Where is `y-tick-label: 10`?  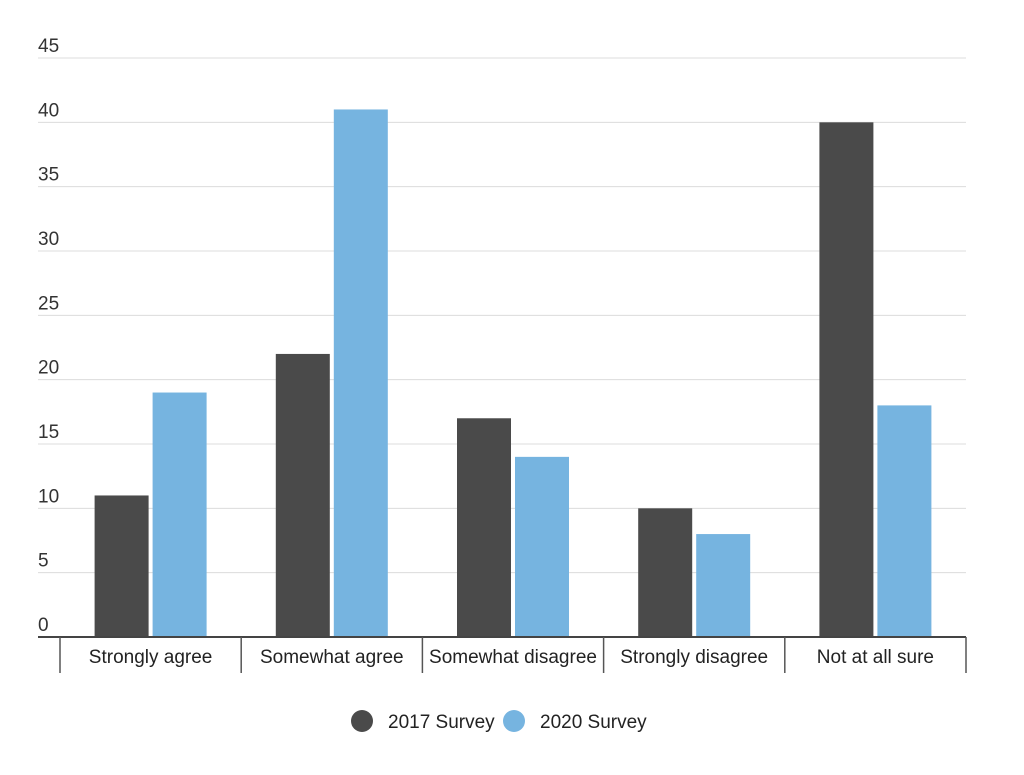 y-tick-label: 10 is located at coordinates (48, 496).